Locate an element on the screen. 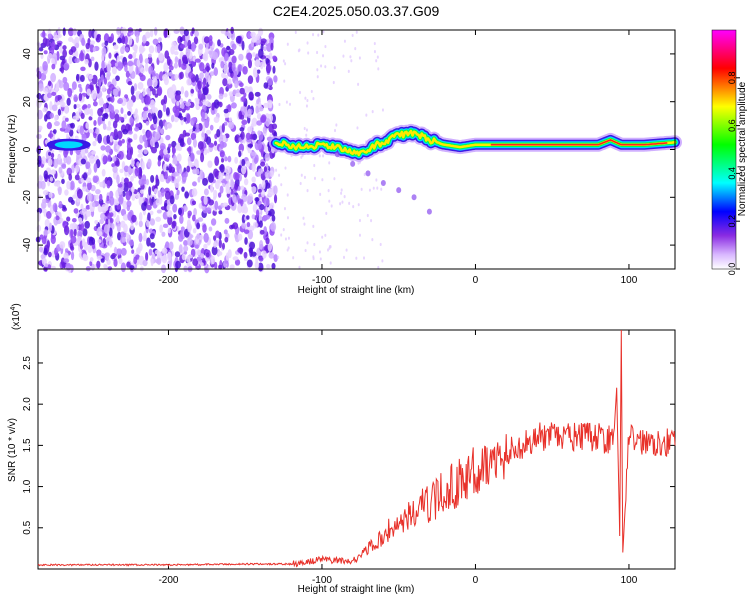 The height and width of the screenshot is (600, 750). heatmap-y-tick-label: 0 is located at coordinates (27, 149).